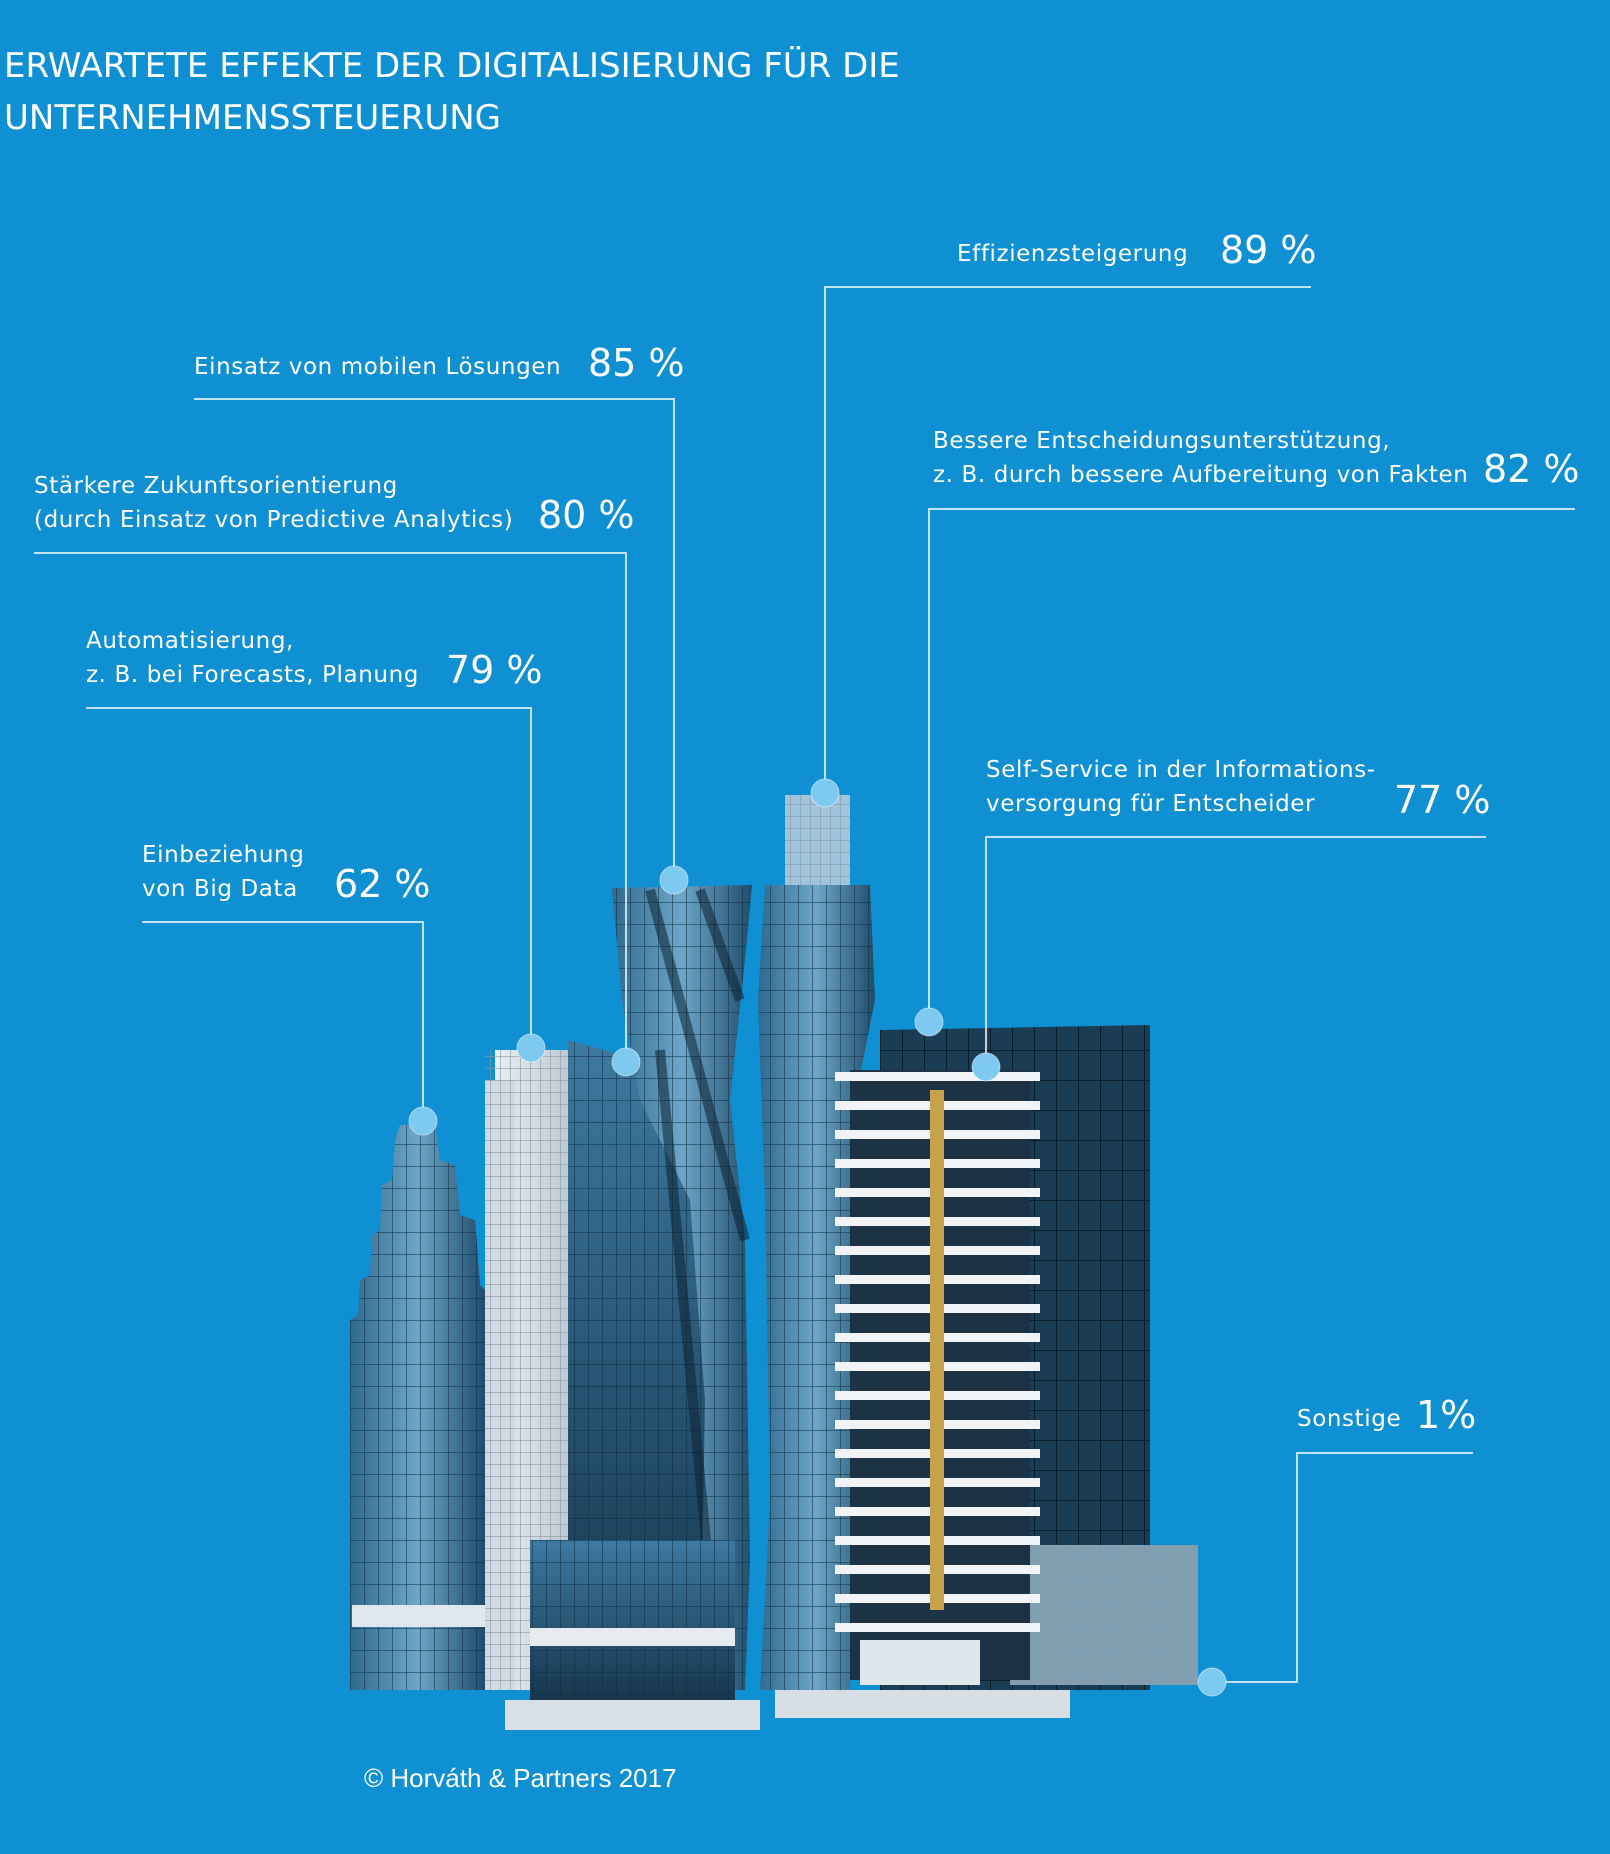 The width and height of the screenshot is (1610, 1854). What do you see at coordinates (922, 1394) in the screenshot?
I see `building-balcony-tower` at bounding box center [922, 1394].